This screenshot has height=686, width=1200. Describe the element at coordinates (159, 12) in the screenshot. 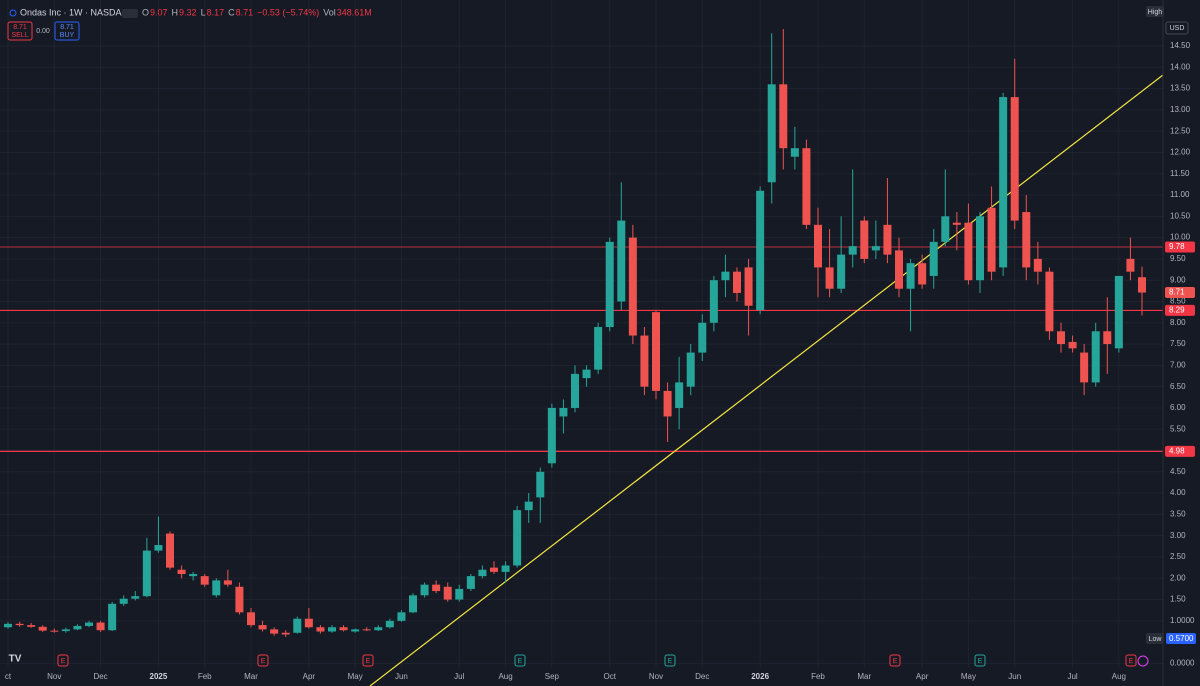

I see `legend-value: 9.07` at that location.